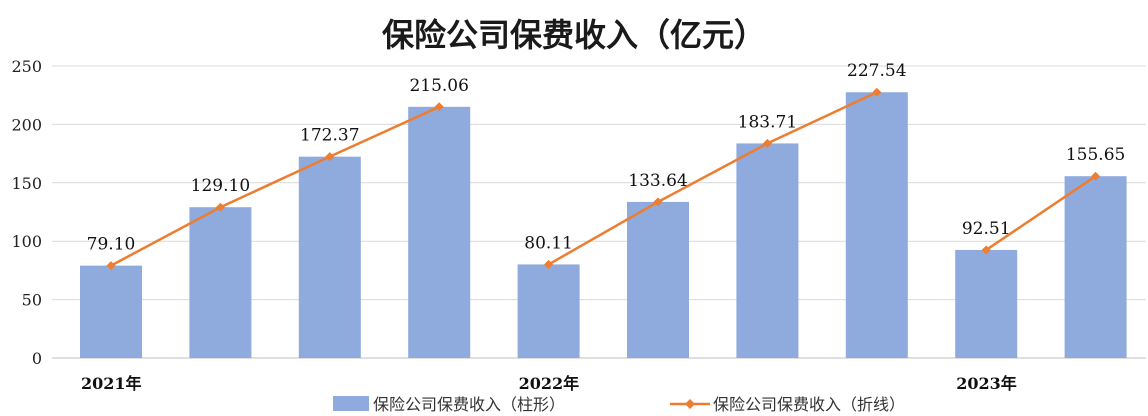  What do you see at coordinates (351, 403) in the screenshot?
I see `legend-bar-swatch` at bounding box center [351, 403].